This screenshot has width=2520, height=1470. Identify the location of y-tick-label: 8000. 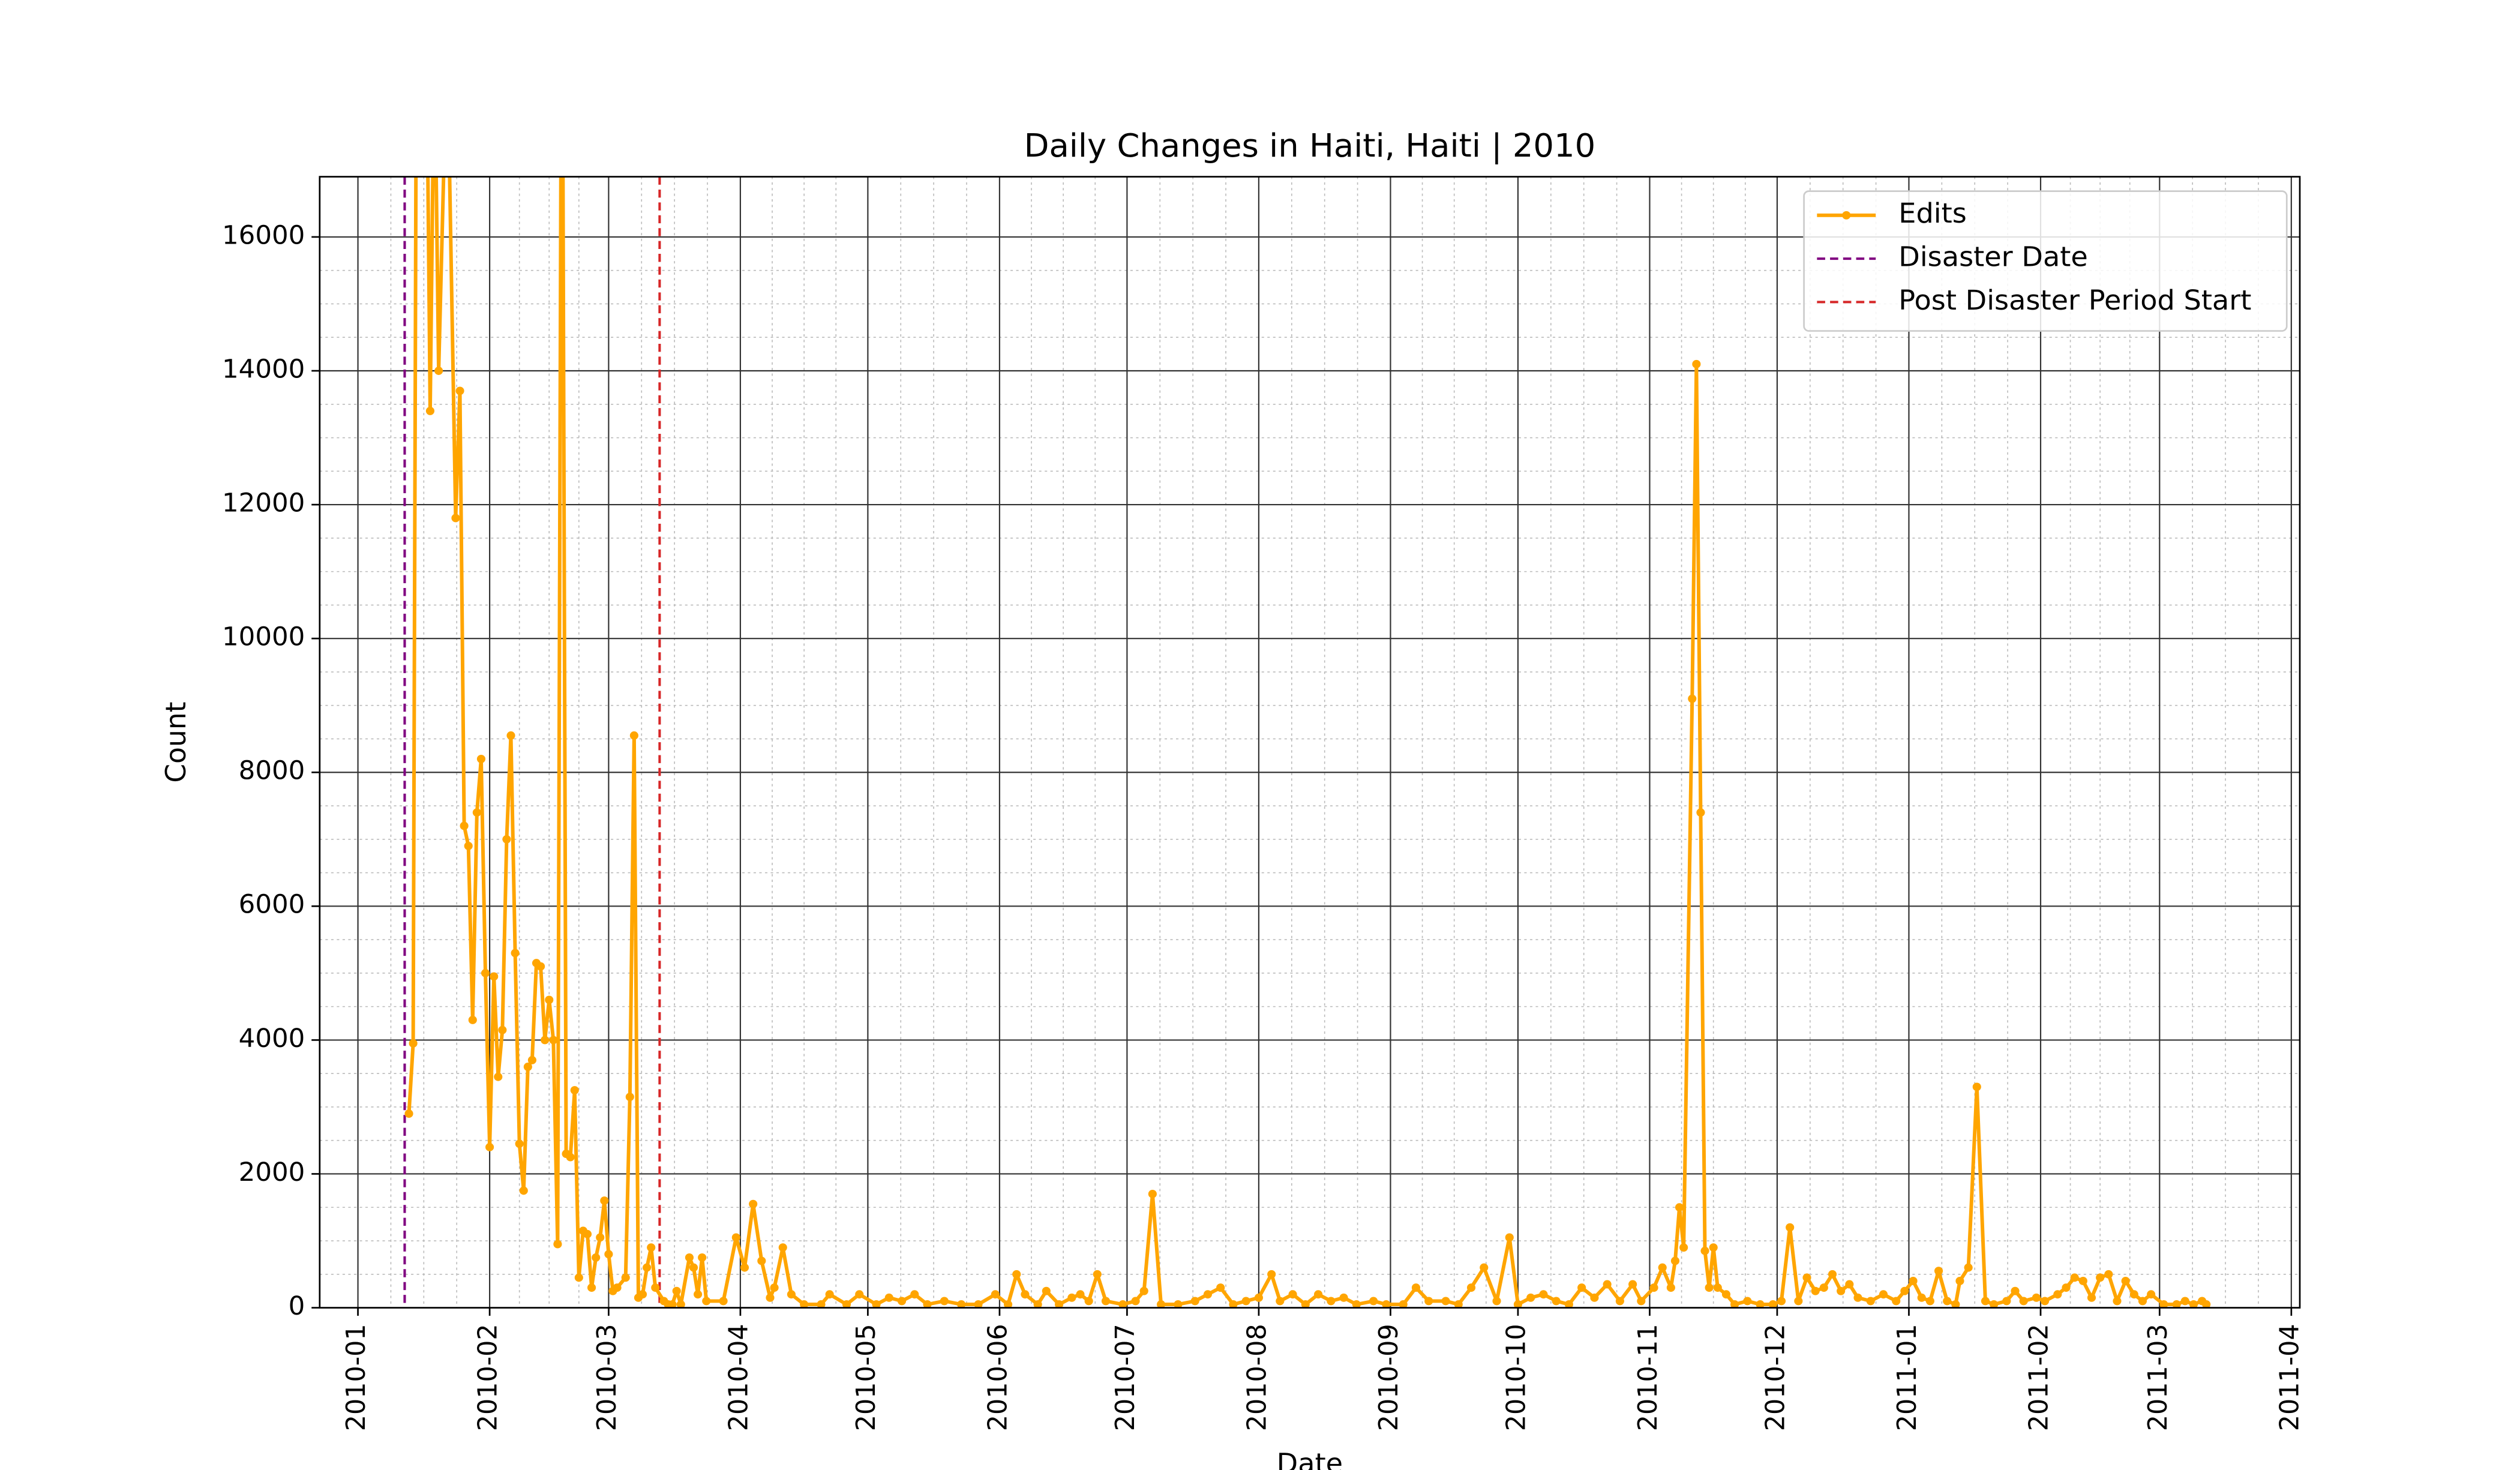
(272, 771).